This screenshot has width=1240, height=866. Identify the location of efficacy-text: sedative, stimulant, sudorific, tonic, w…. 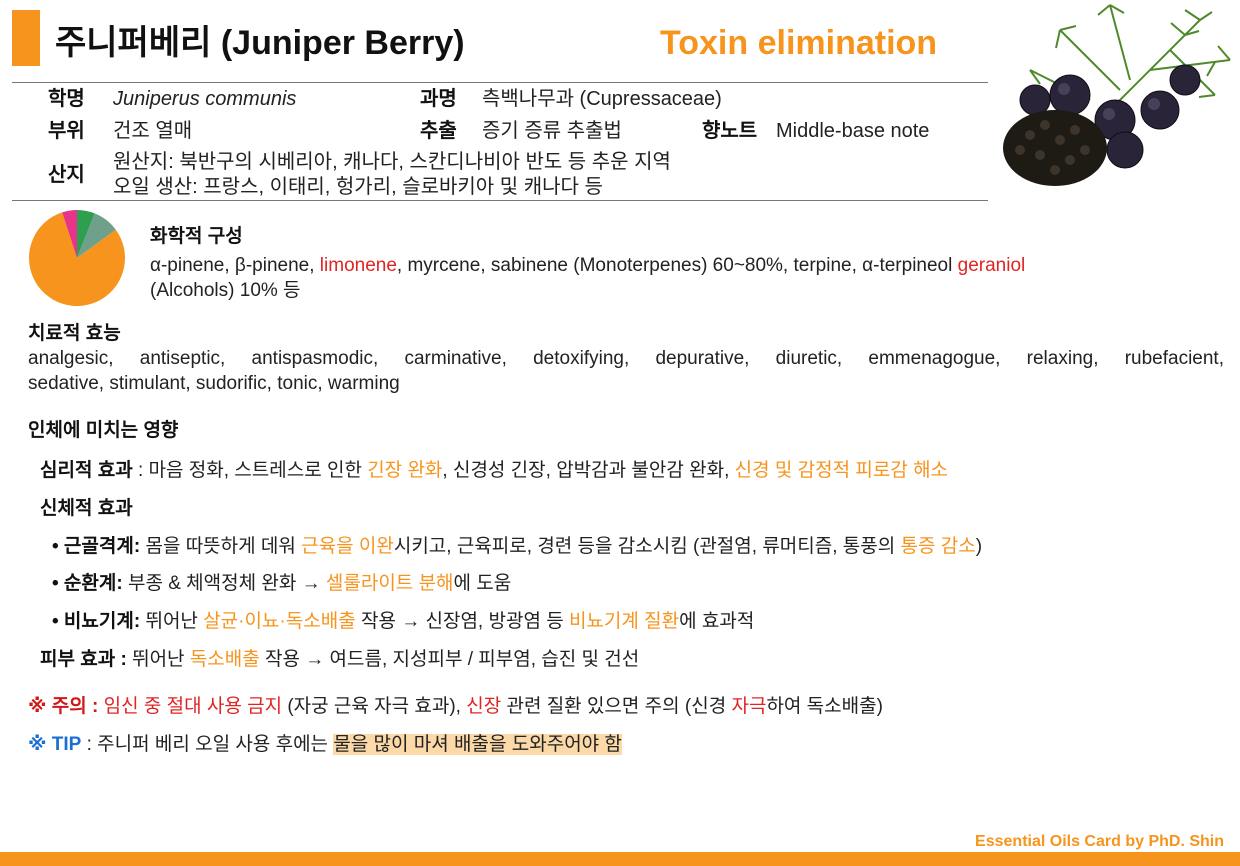
(214, 383).